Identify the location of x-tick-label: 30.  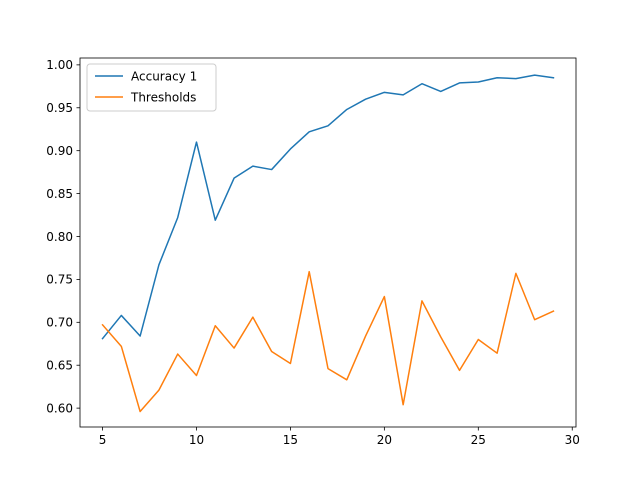
(572, 440).